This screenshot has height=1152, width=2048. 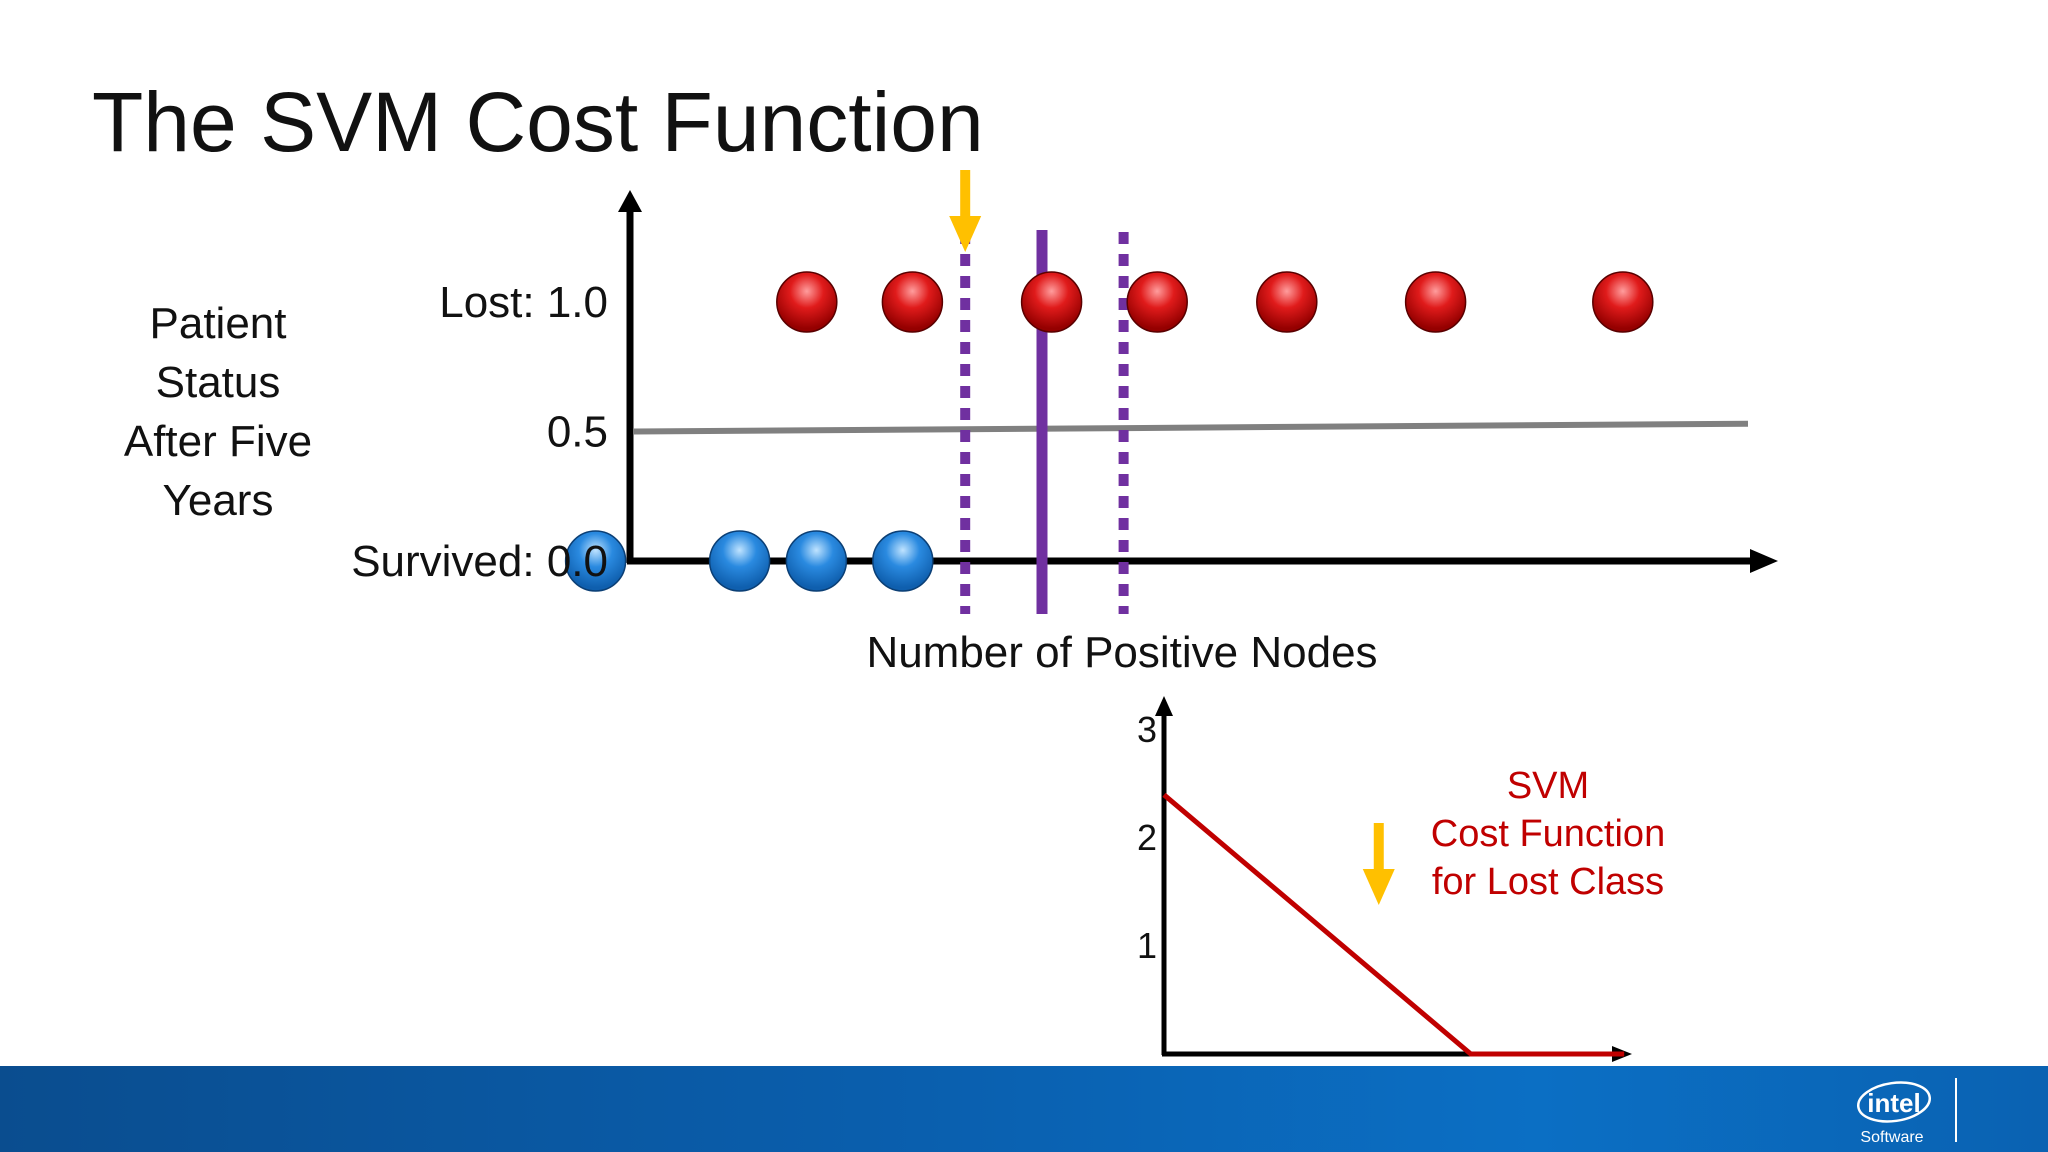 What do you see at coordinates (1893, 1103) in the screenshot?
I see `logo-text: intel` at bounding box center [1893, 1103].